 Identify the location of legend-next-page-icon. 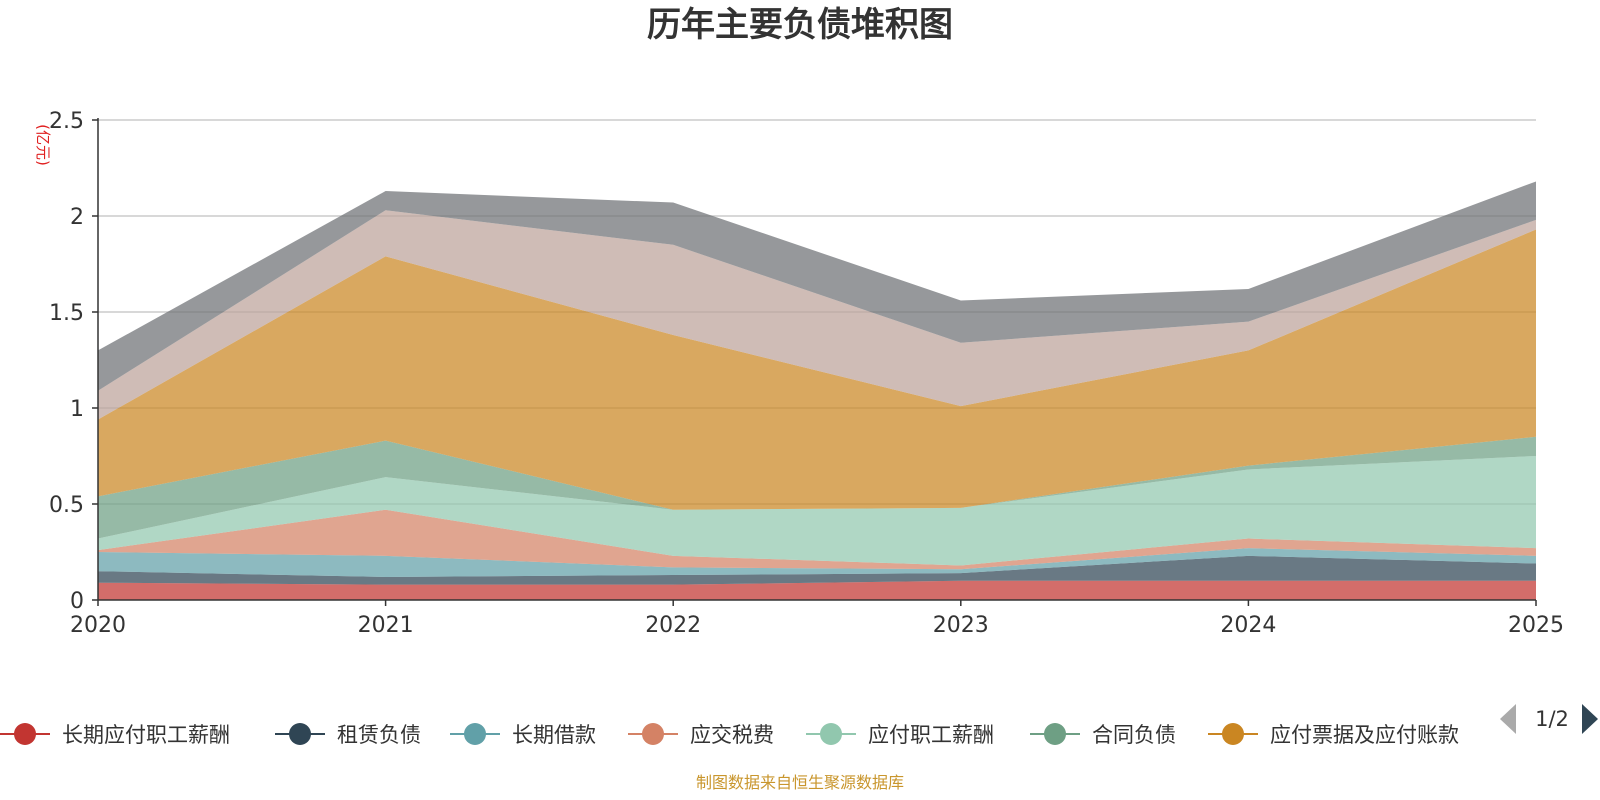
(1590, 719).